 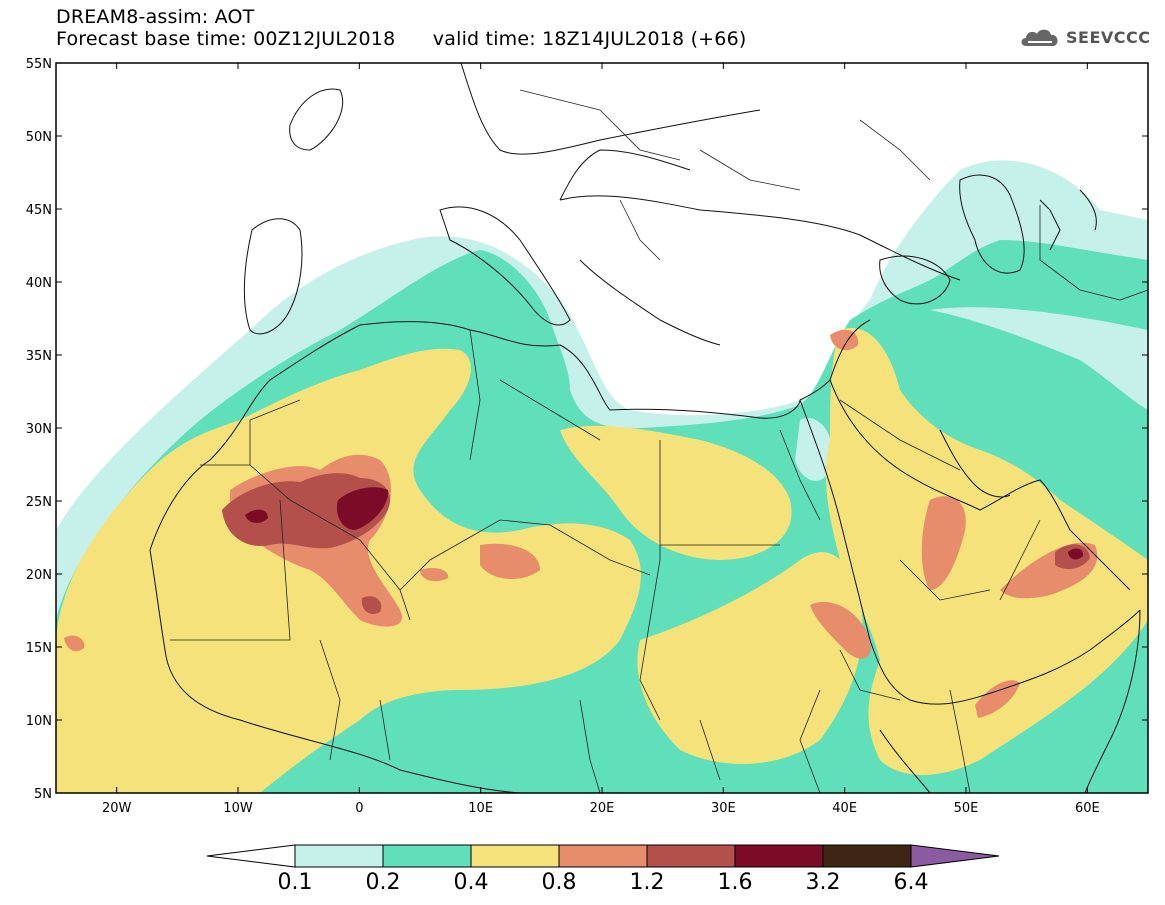 What do you see at coordinates (39, 575) in the screenshot?
I see `lat-tick-label: 20N` at bounding box center [39, 575].